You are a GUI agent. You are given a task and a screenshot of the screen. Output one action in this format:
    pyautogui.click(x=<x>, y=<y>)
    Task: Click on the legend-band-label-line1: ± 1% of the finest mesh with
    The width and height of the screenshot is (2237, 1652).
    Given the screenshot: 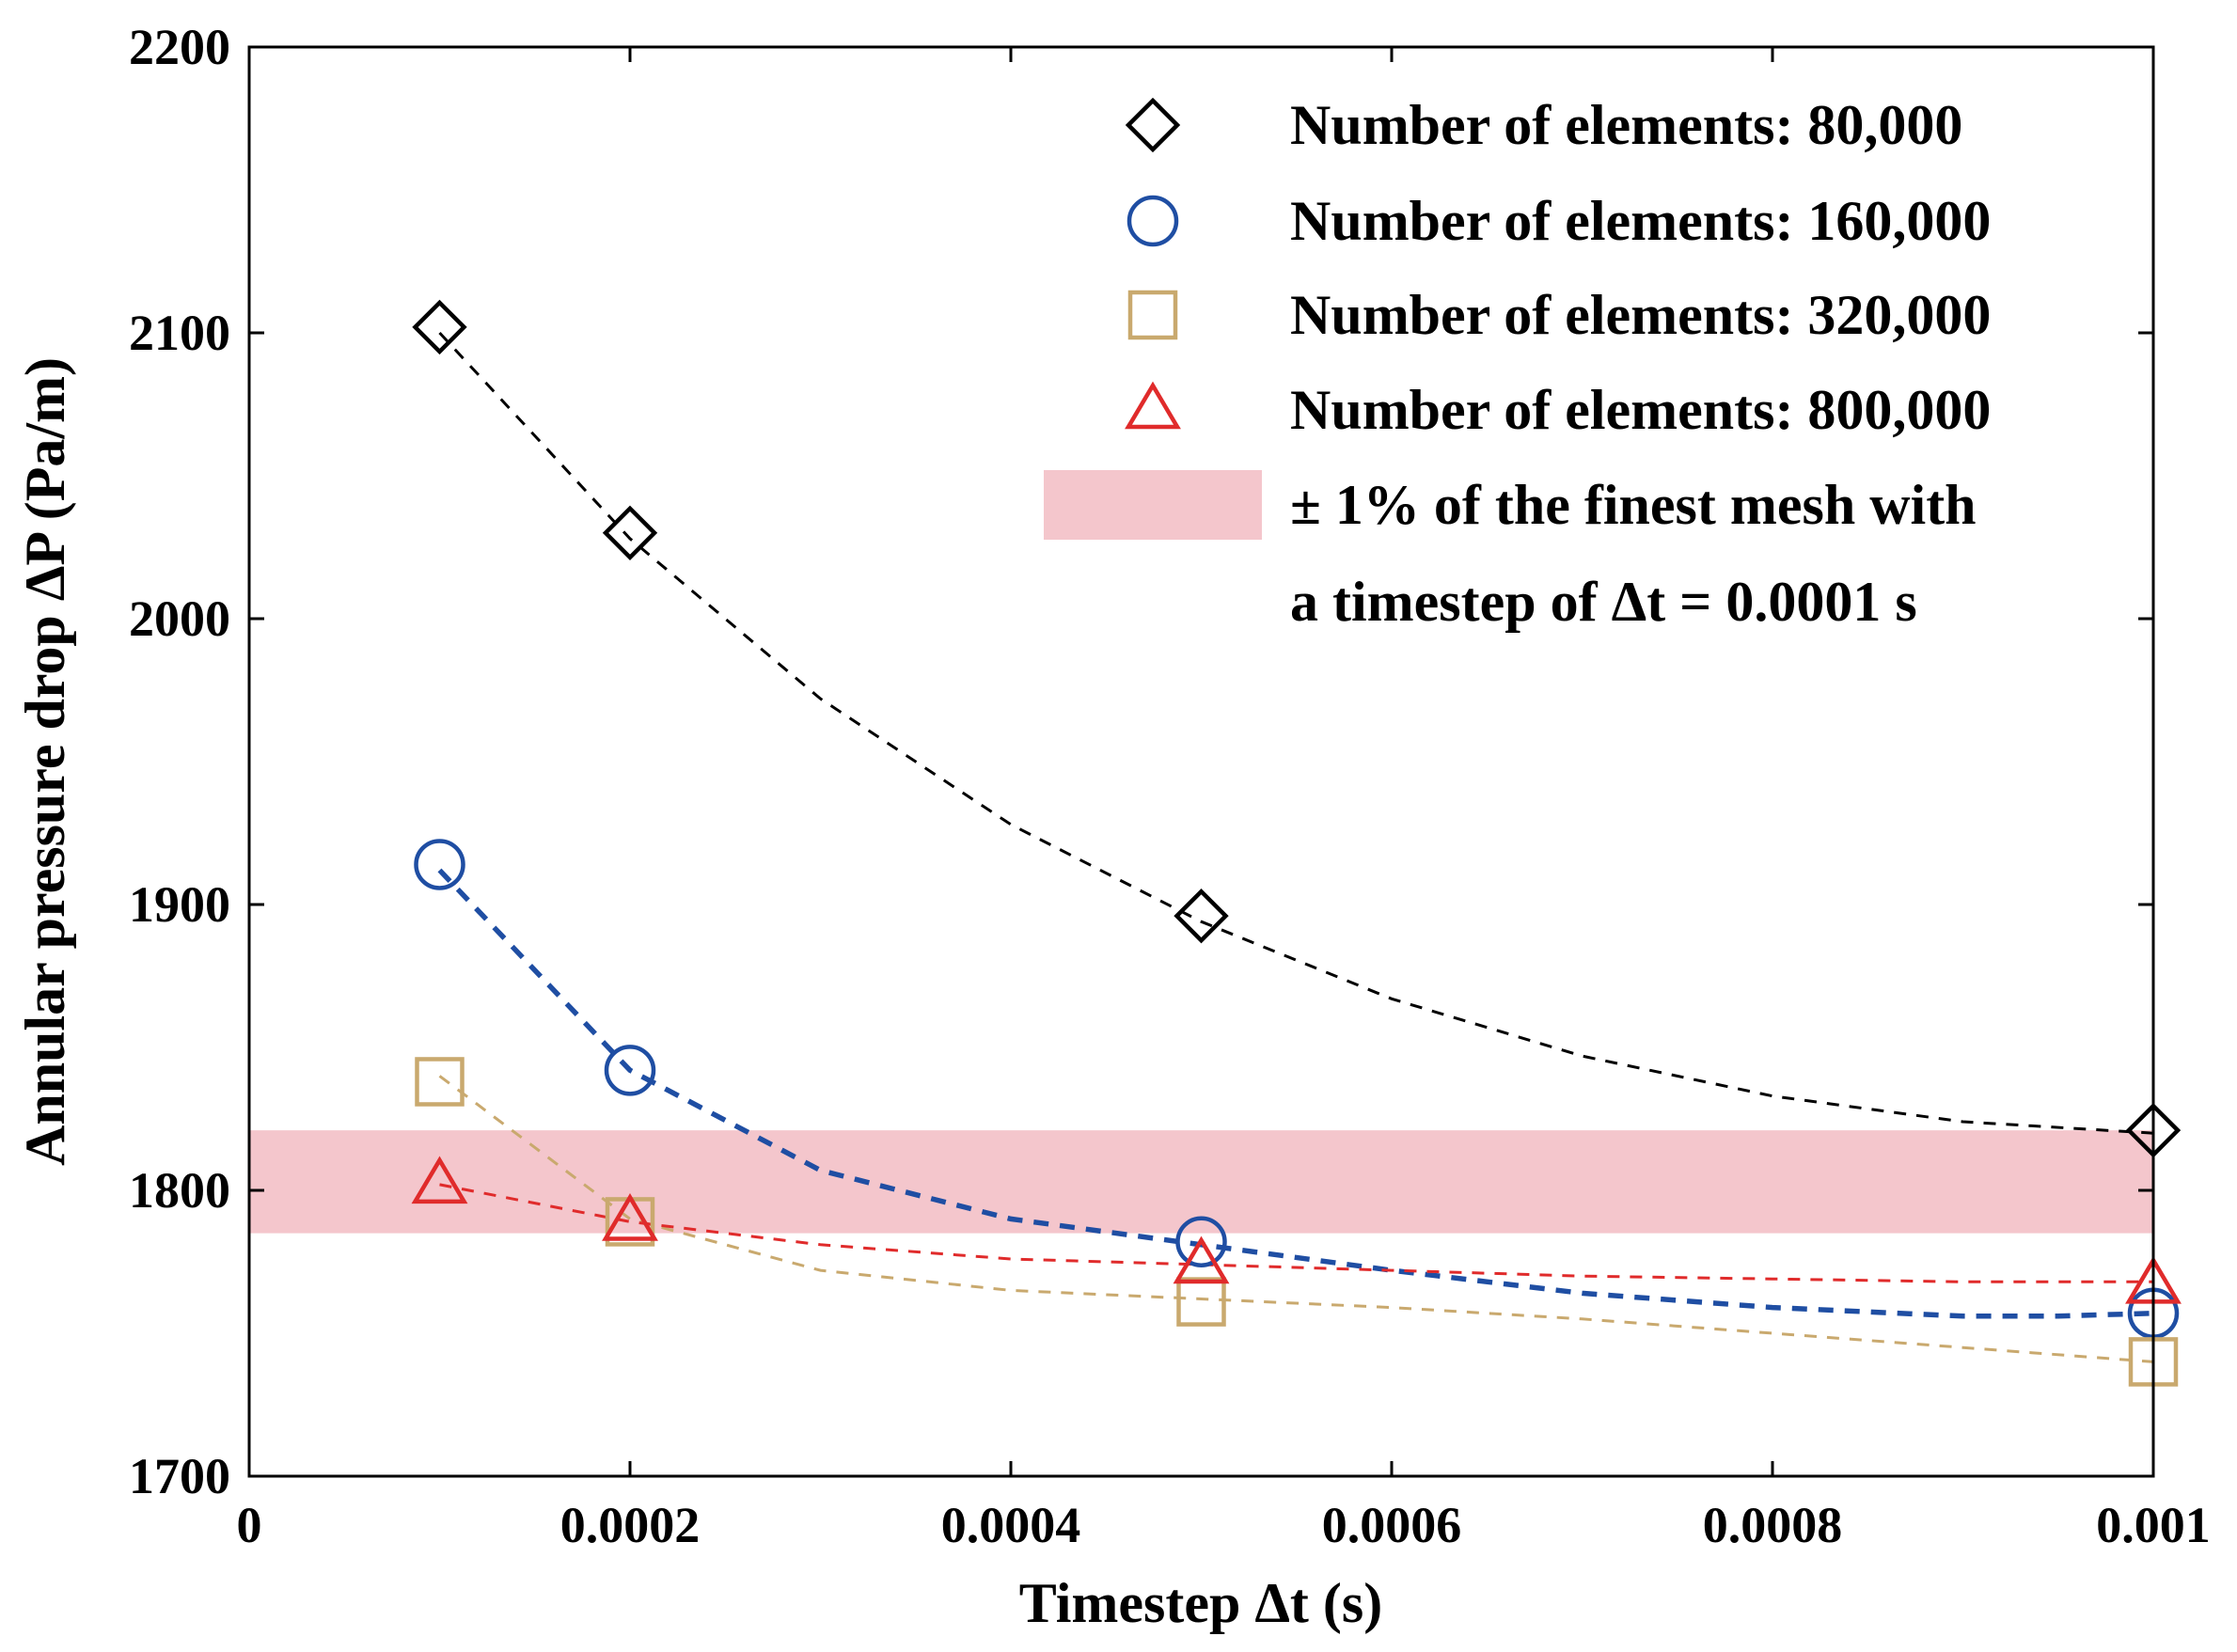 What is the action you would take?
    pyautogui.click(x=1634, y=505)
    